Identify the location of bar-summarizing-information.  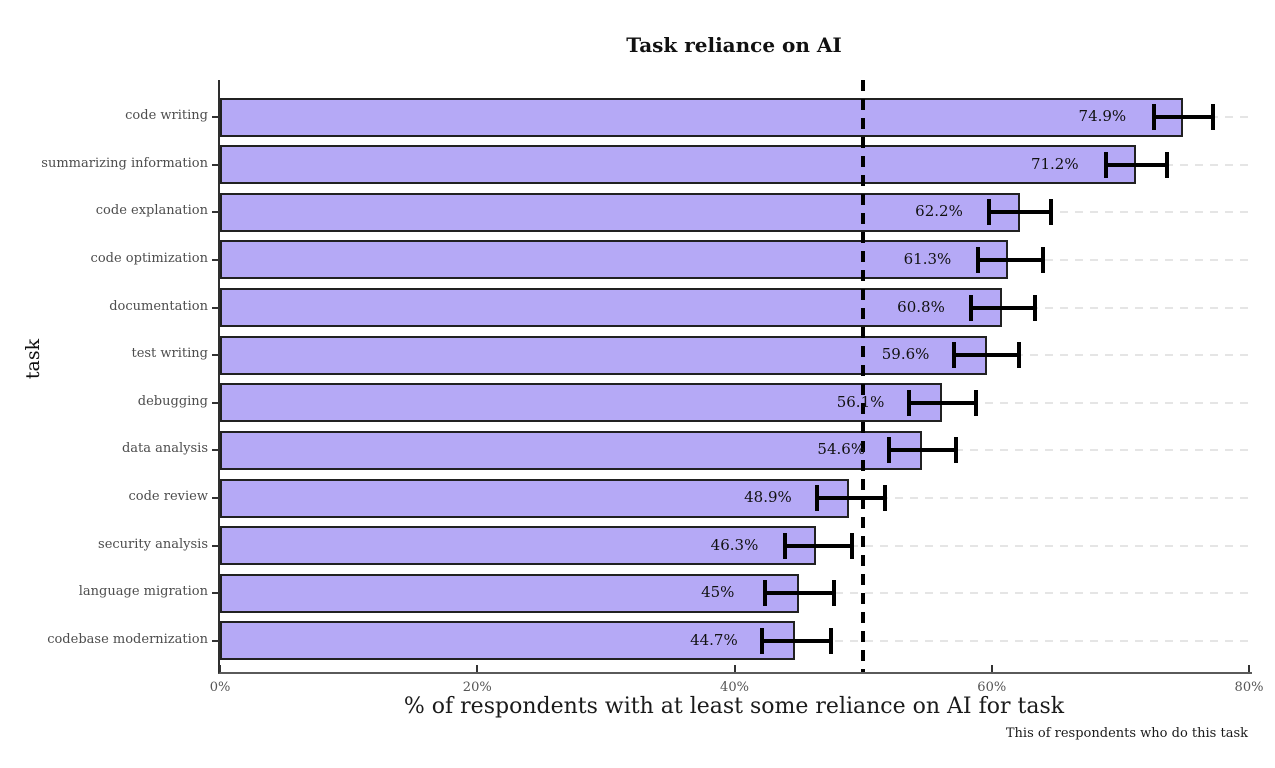
(678, 165).